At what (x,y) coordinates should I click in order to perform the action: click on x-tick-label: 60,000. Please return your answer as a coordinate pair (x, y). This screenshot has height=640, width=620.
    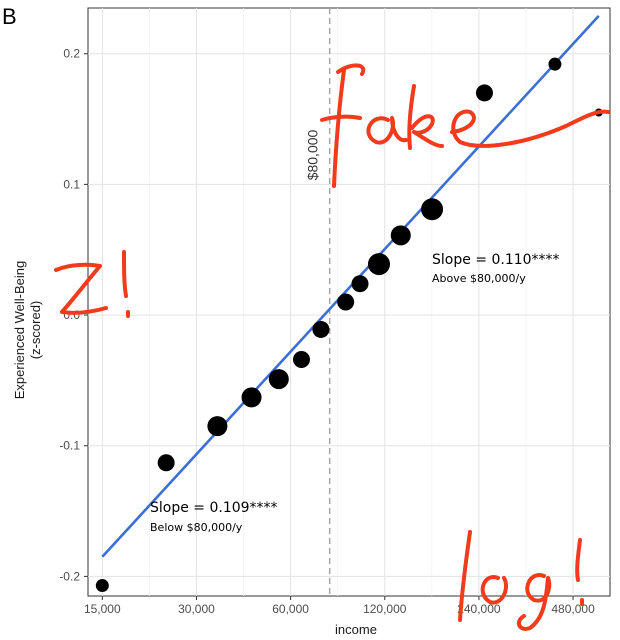
    Looking at the image, I should click on (290, 609).